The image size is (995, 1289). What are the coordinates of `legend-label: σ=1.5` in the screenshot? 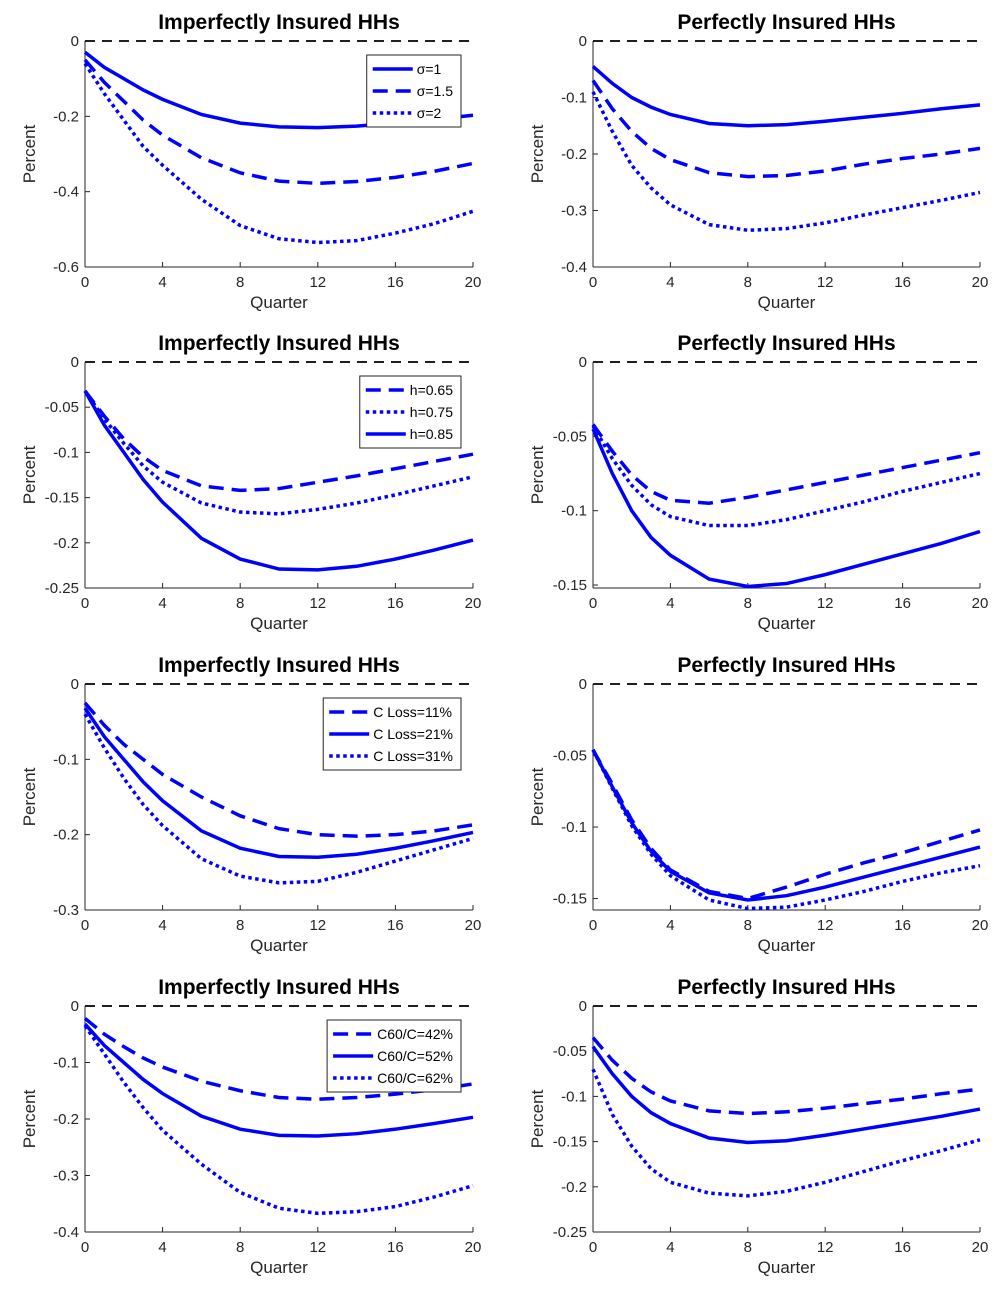 It's located at (435, 91).